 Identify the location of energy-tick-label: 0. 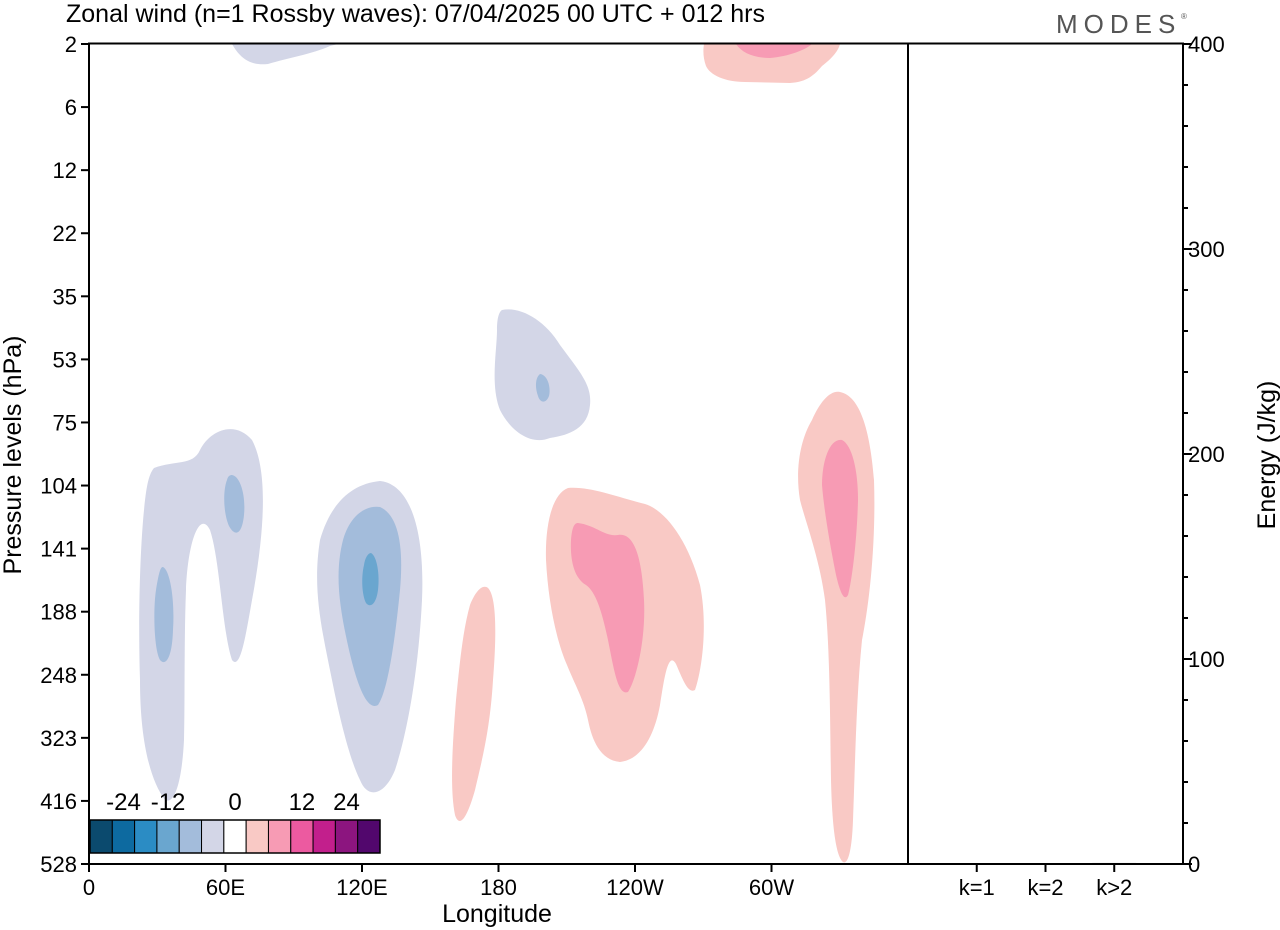
(1194, 864).